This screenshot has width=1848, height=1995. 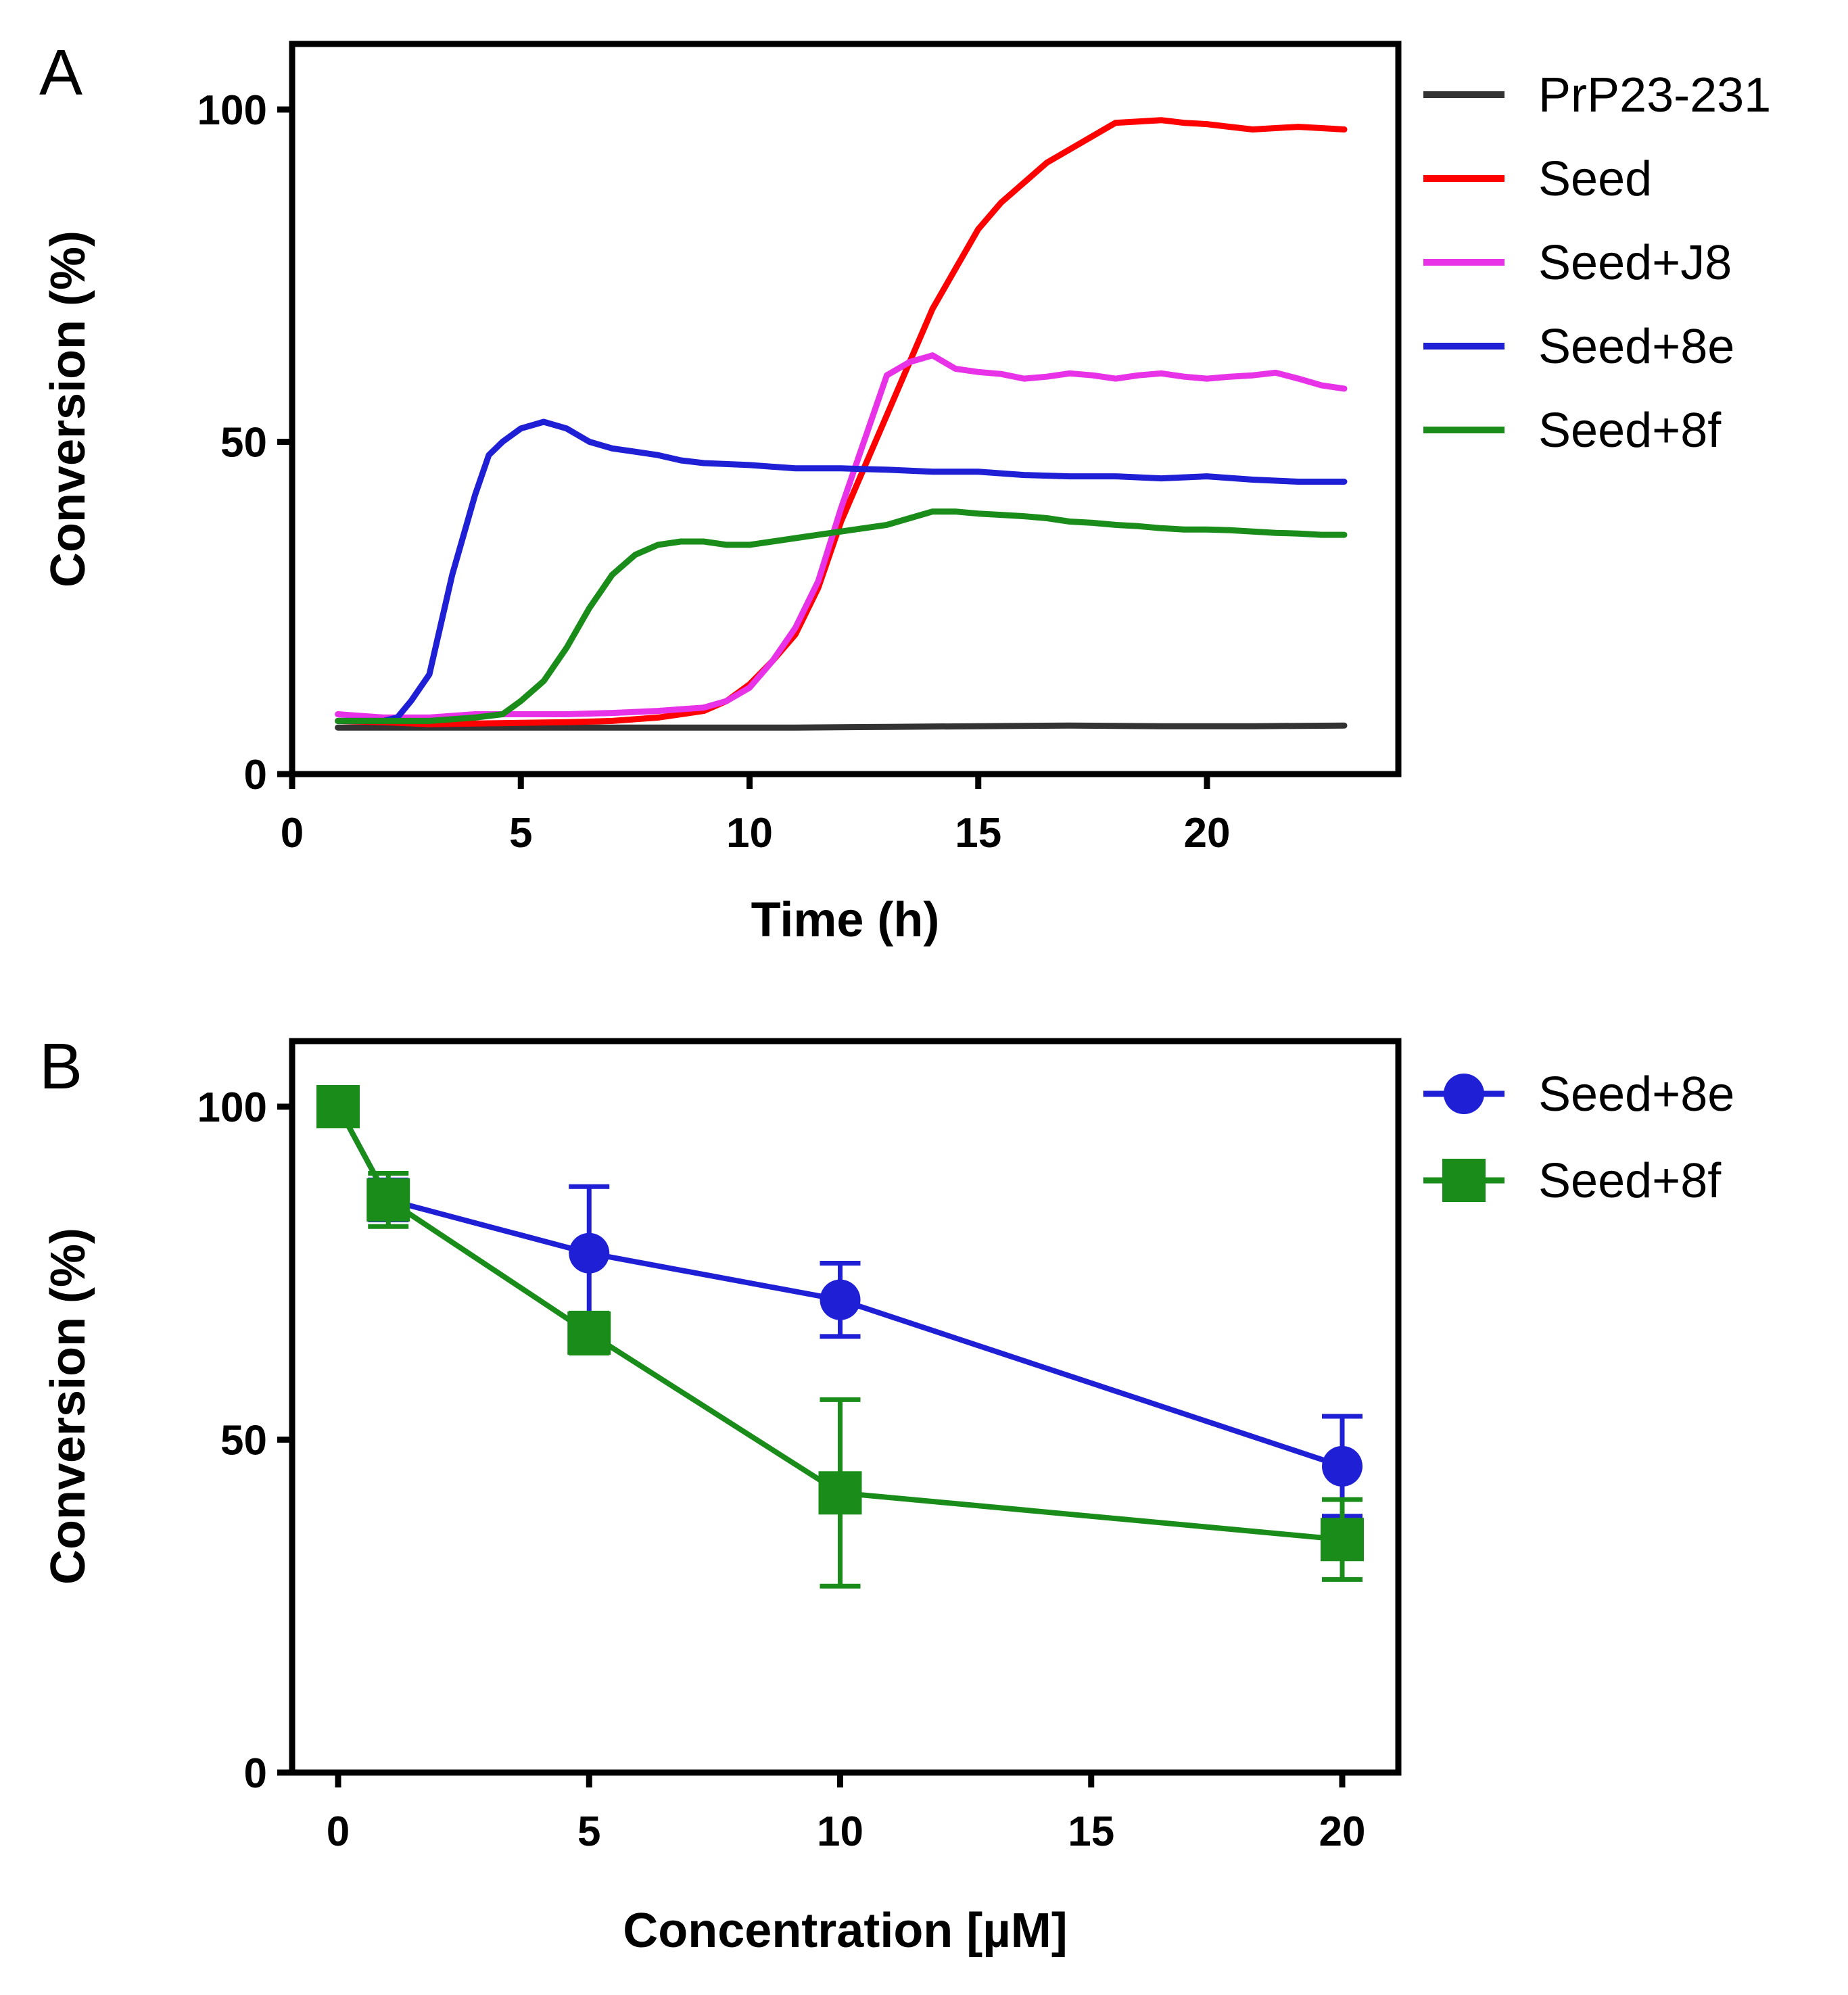 I want to click on legend-marker-seed-8f, so click(x=1464, y=1181).